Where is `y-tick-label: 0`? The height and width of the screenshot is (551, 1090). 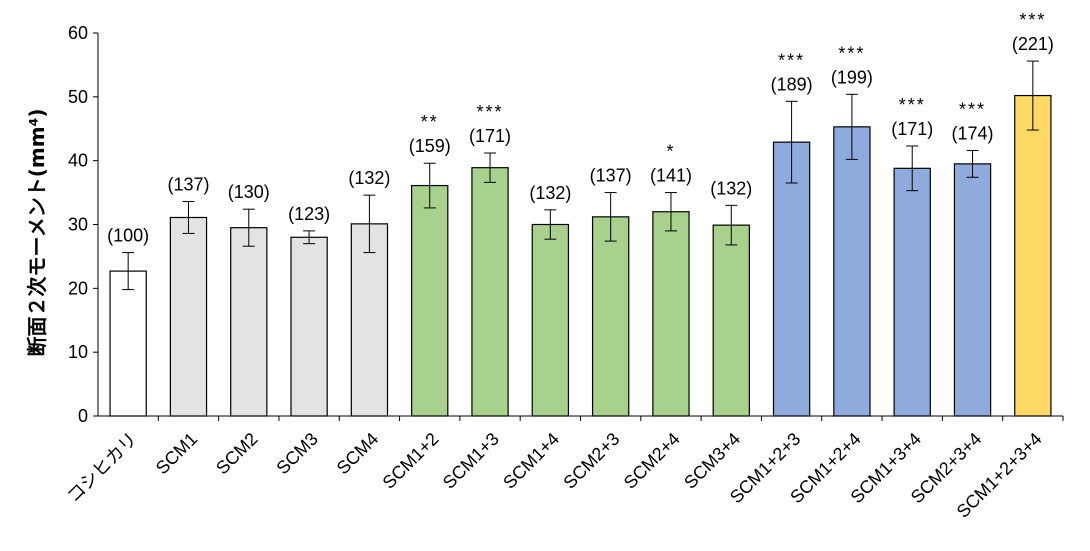
y-tick-label: 0 is located at coordinates (83, 416).